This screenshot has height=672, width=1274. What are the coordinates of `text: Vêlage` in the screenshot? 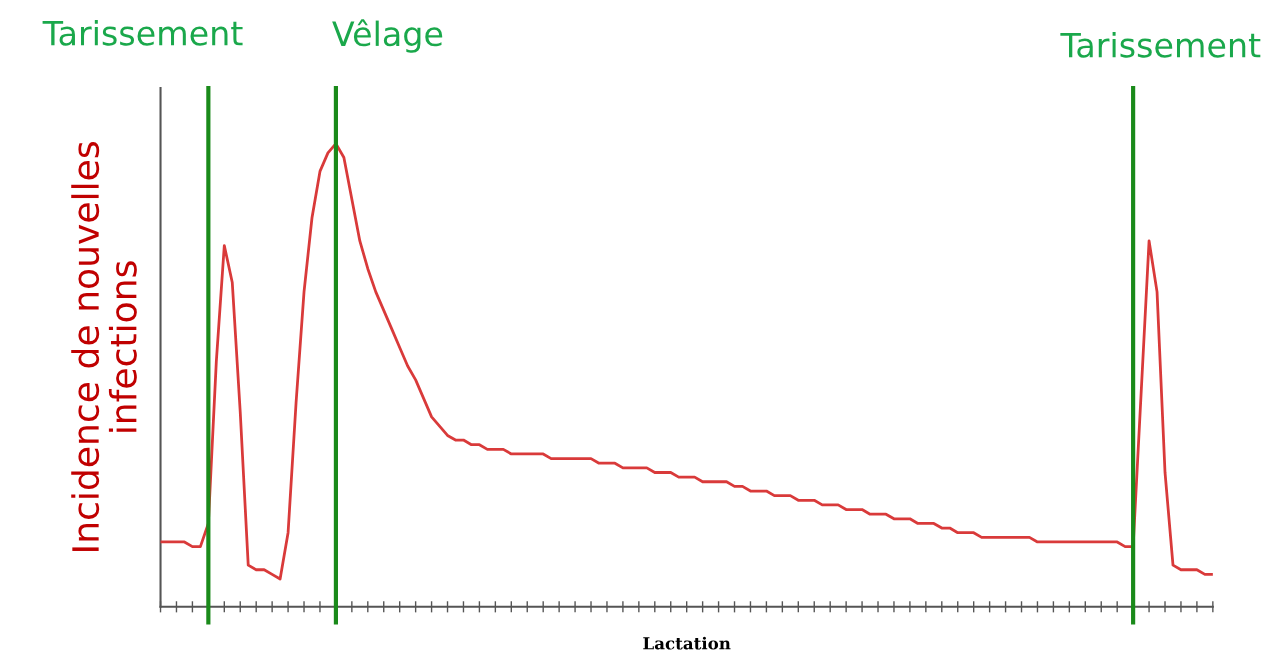 It's located at (387, 36).